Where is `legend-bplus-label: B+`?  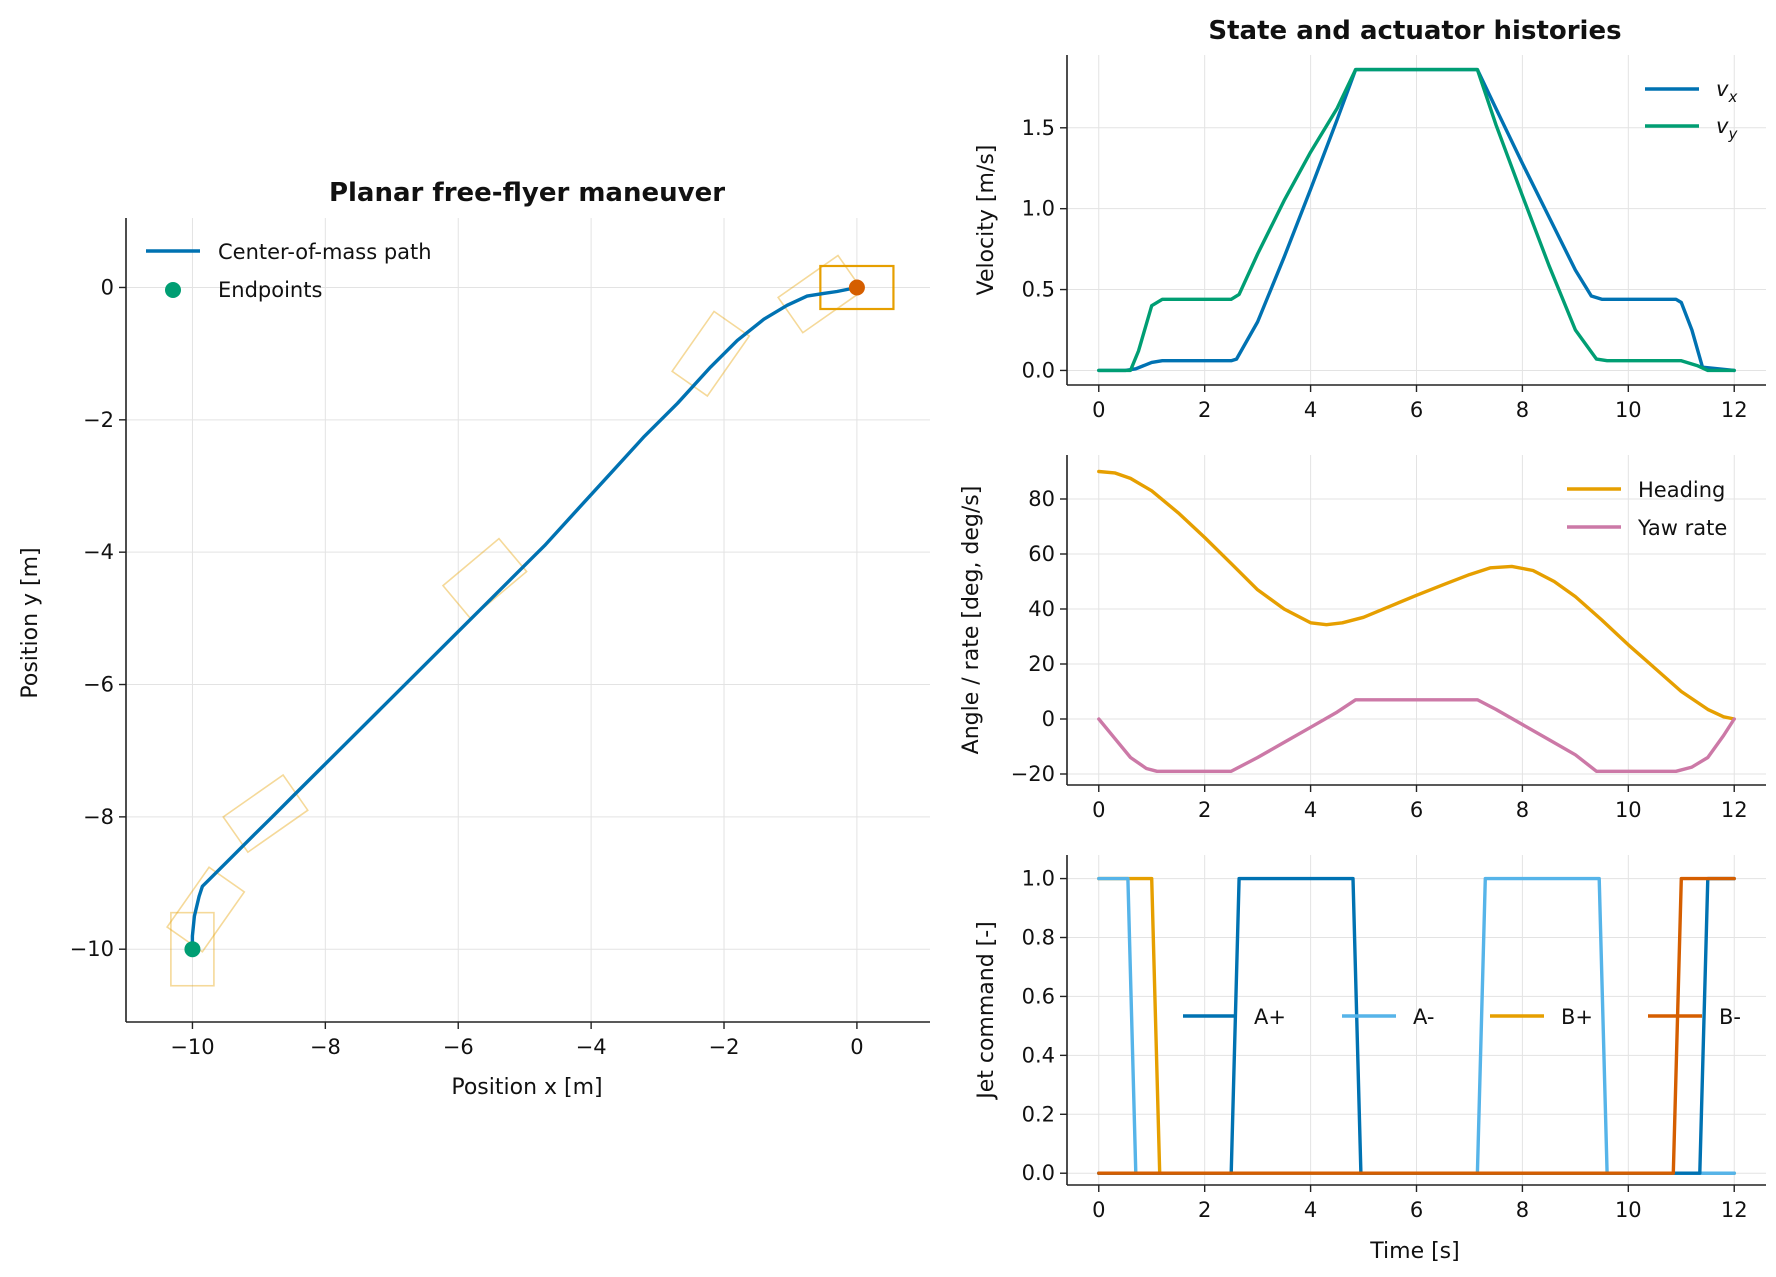
legend-bplus-label: B+ is located at coordinates (1577, 1017).